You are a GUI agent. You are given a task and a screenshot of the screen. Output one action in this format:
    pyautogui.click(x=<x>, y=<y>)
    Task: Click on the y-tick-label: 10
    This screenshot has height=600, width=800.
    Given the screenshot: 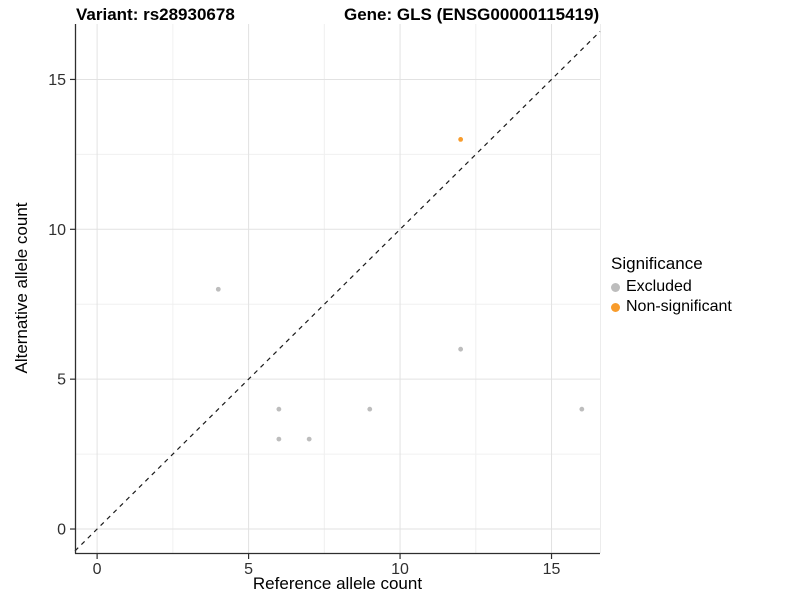 What is the action you would take?
    pyautogui.click(x=57, y=230)
    